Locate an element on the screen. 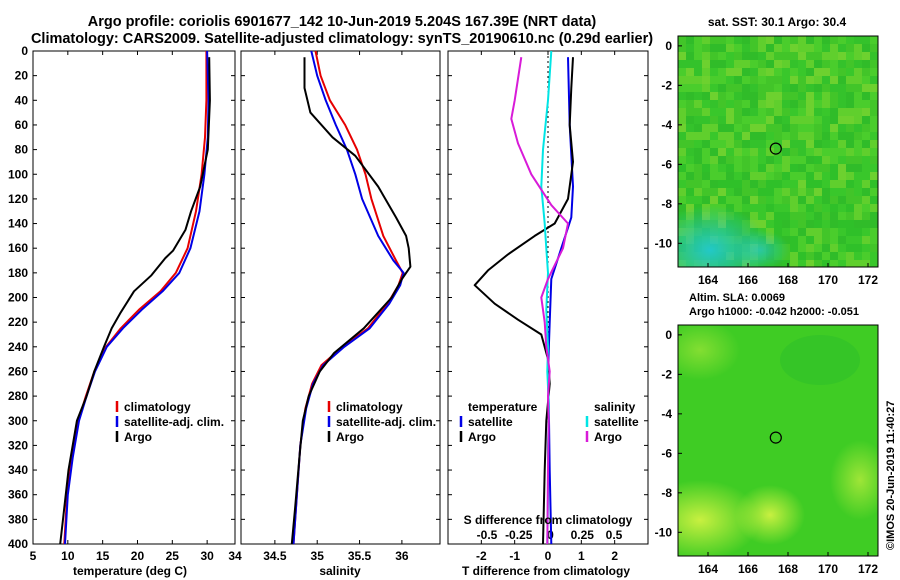 Image resolution: width=900 pixels, height=580 pixels. map-y-tick-label: -2 is located at coordinates (666, 85).